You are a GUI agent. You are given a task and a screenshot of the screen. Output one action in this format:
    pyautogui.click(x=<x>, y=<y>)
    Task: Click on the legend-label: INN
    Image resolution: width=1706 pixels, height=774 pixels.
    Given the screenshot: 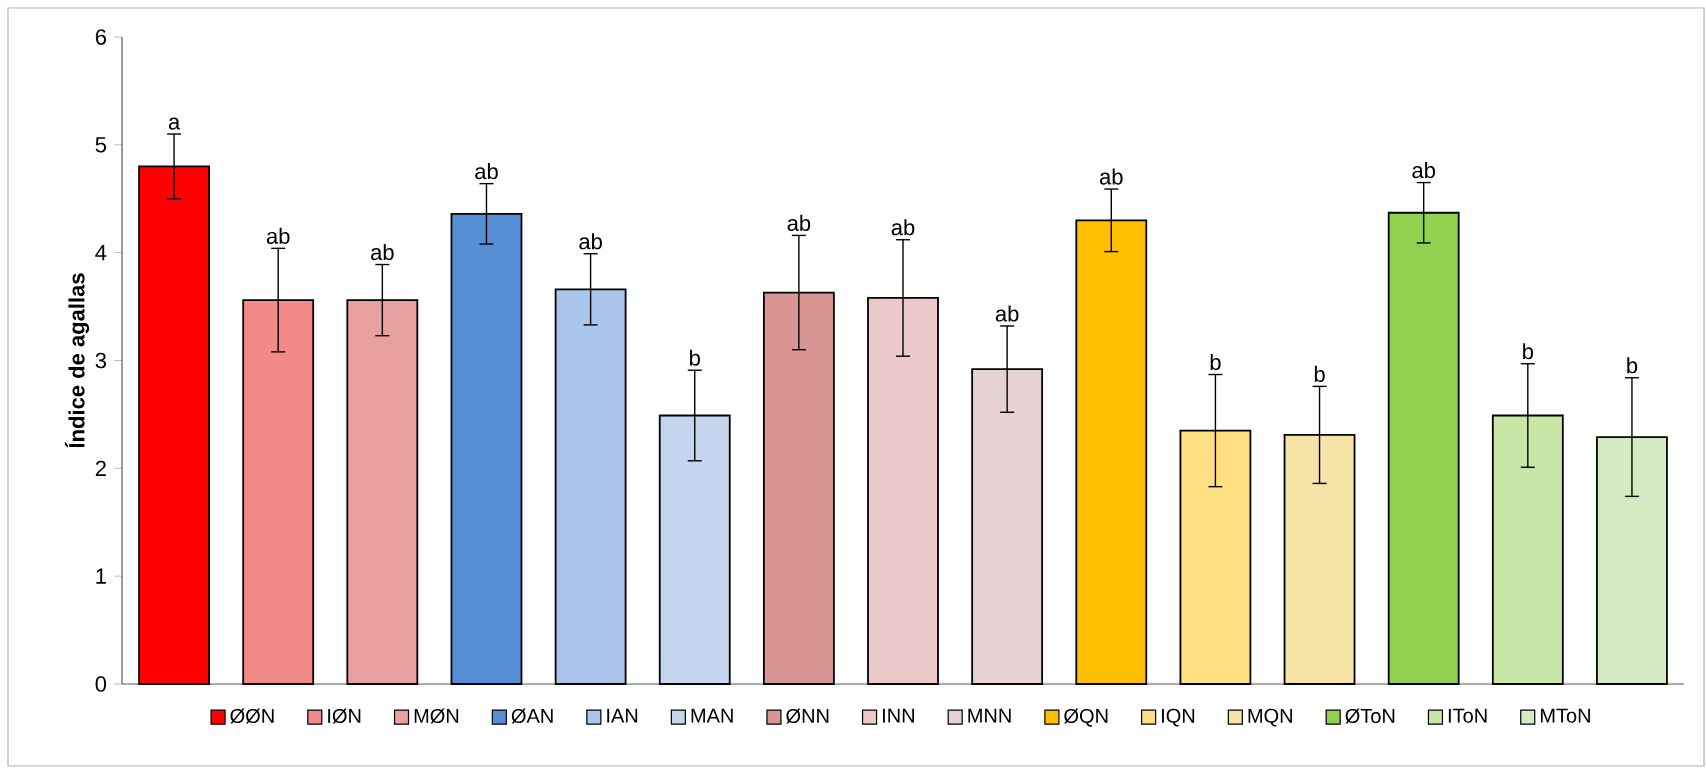 What is the action you would take?
    pyautogui.click(x=898, y=715)
    